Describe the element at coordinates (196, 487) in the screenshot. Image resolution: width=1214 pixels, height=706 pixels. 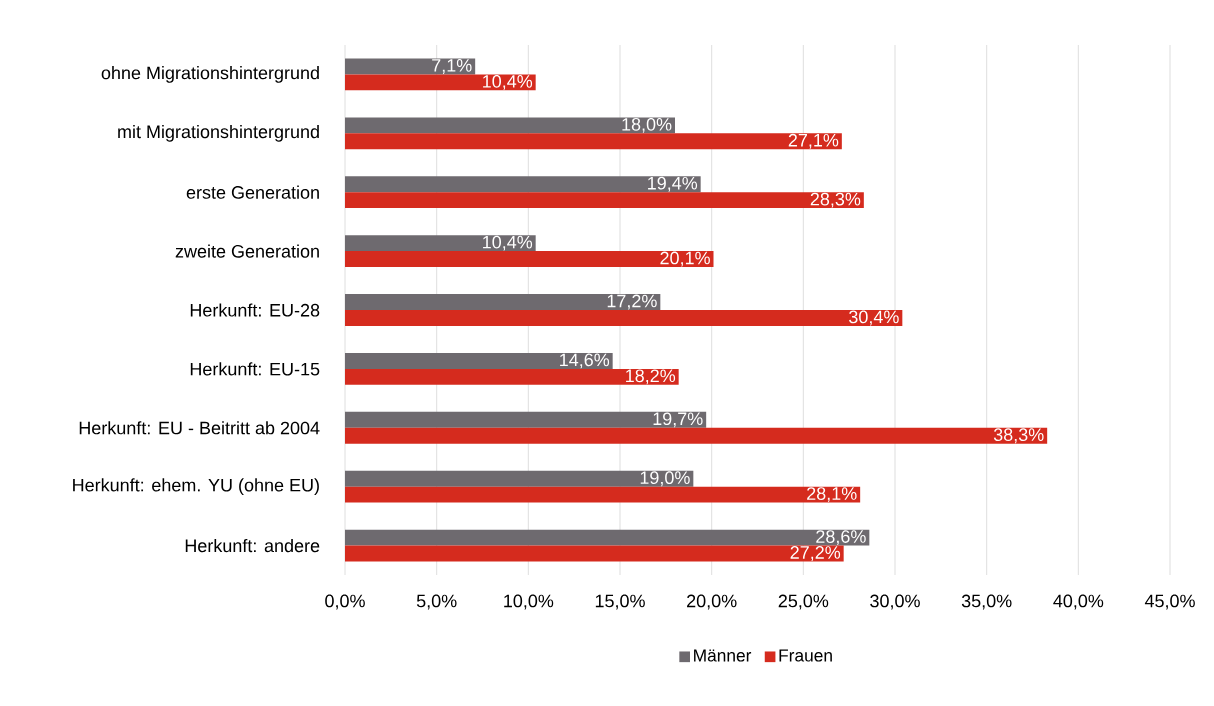
I see `y-tick-label: Herkunft: ehem. YU (ohne EU)` at that location.